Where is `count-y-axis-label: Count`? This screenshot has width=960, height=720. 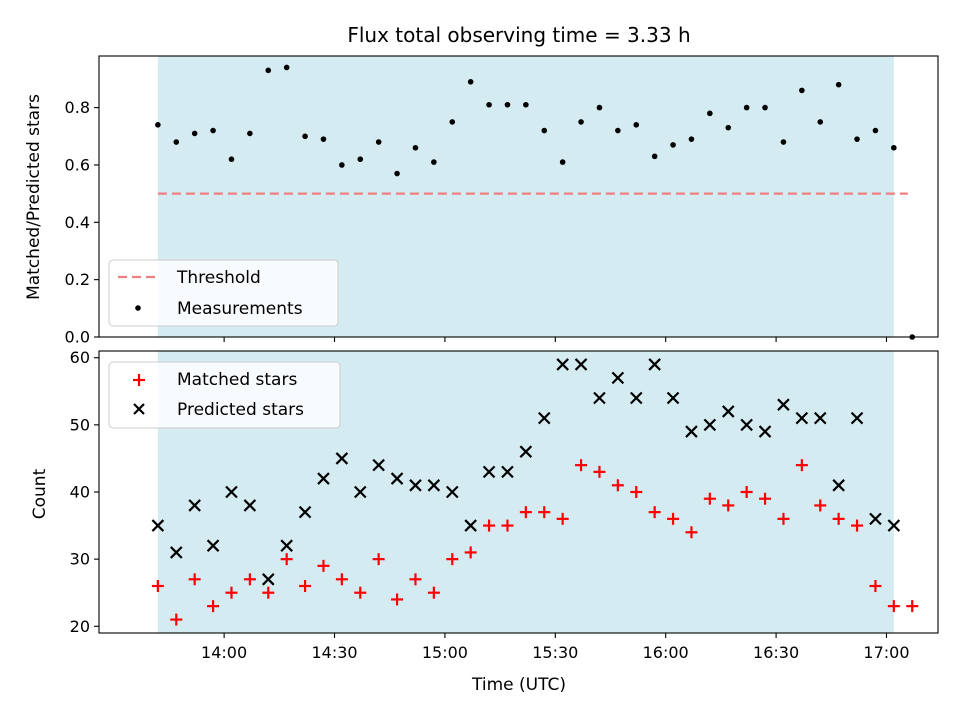 count-y-axis-label: Count is located at coordinates (40, 493).